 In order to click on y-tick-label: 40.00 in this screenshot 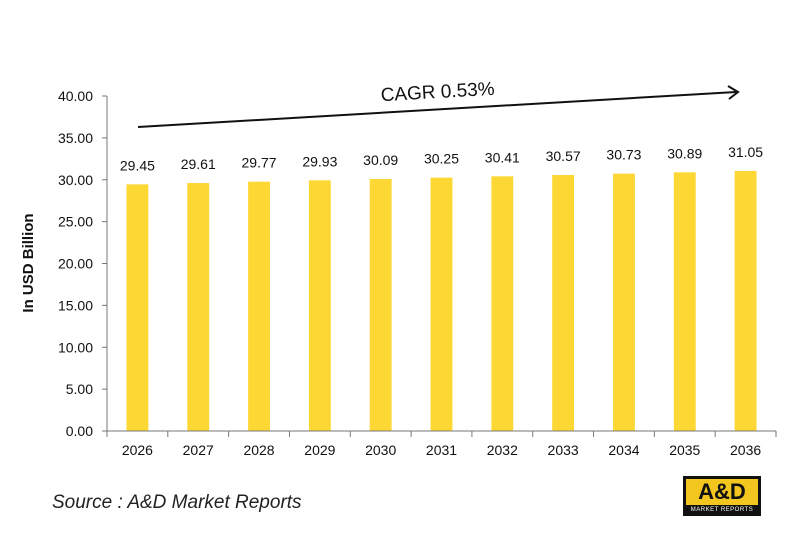, I will do `click(75, 96)`.